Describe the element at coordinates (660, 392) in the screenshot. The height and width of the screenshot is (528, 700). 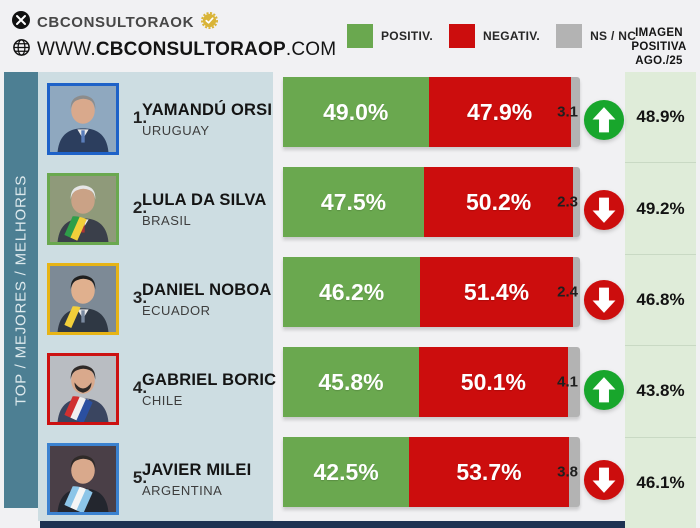
I see `imagen-positiva-value: 43.8%` at that location.